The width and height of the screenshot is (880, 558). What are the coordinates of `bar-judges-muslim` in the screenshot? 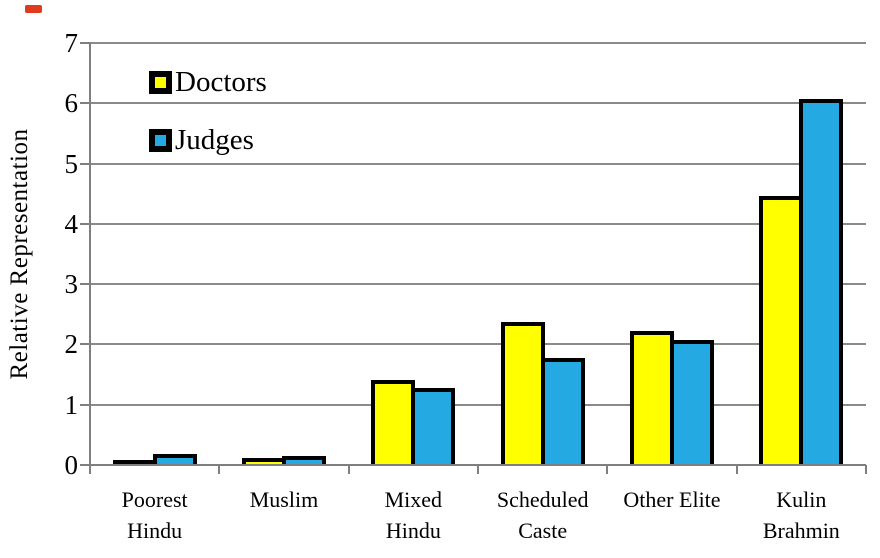 It's located at (304, 460).